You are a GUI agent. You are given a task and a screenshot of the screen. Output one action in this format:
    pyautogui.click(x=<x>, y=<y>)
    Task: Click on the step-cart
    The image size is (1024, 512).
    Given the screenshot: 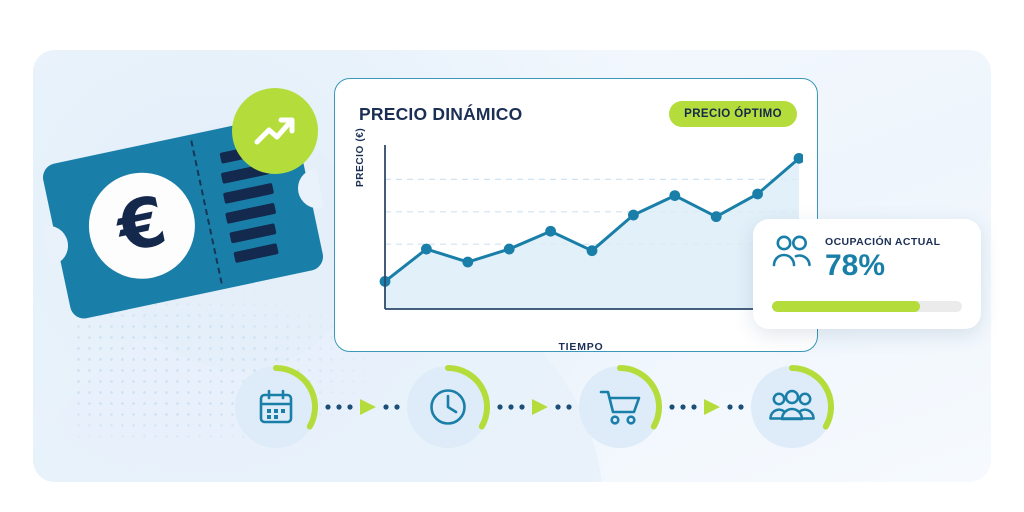 What is the action you would take?
    pyautogui.click(x=620, y=406)
    